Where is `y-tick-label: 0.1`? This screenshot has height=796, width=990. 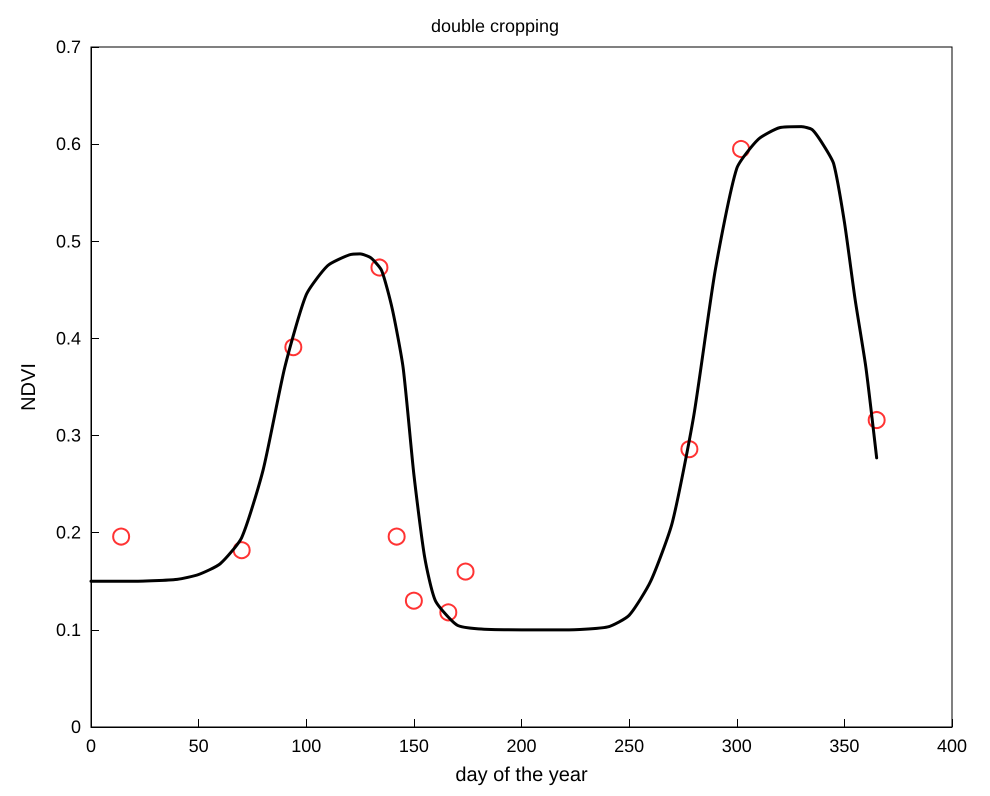 y-tick-label: 0.1 is located at coordinates (68, 630).